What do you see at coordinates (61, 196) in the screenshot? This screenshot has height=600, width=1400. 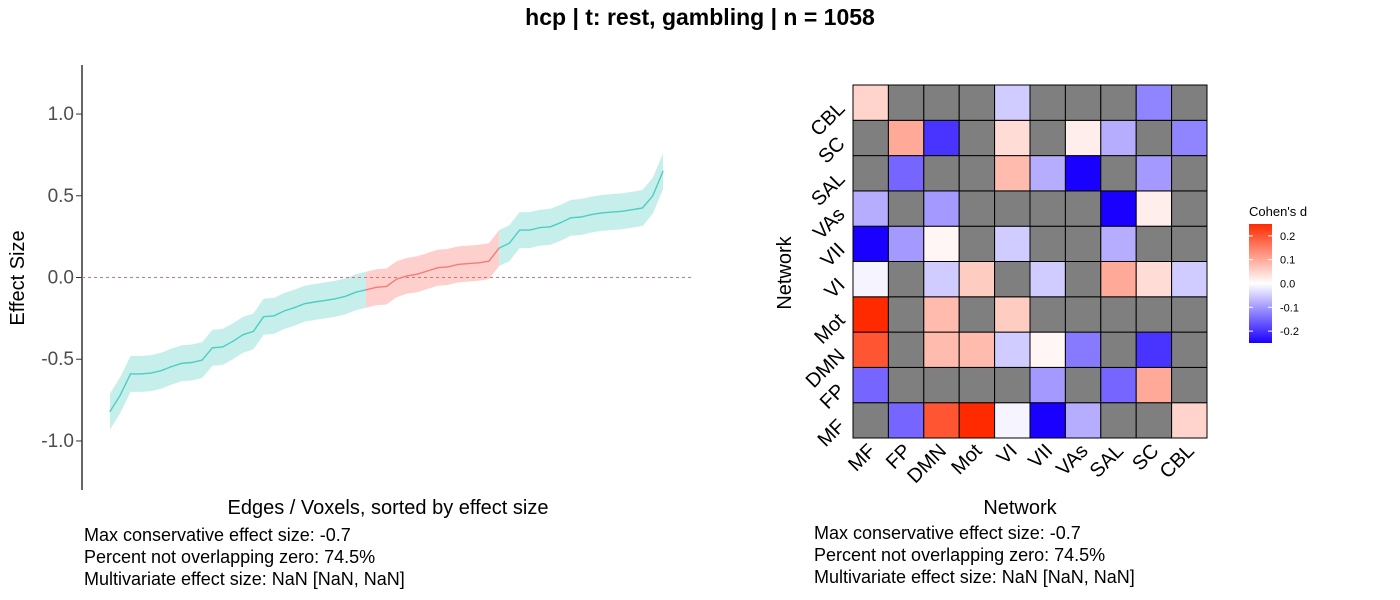 I see `y-tick-label: 0.5` at bounding box center [61, 196].